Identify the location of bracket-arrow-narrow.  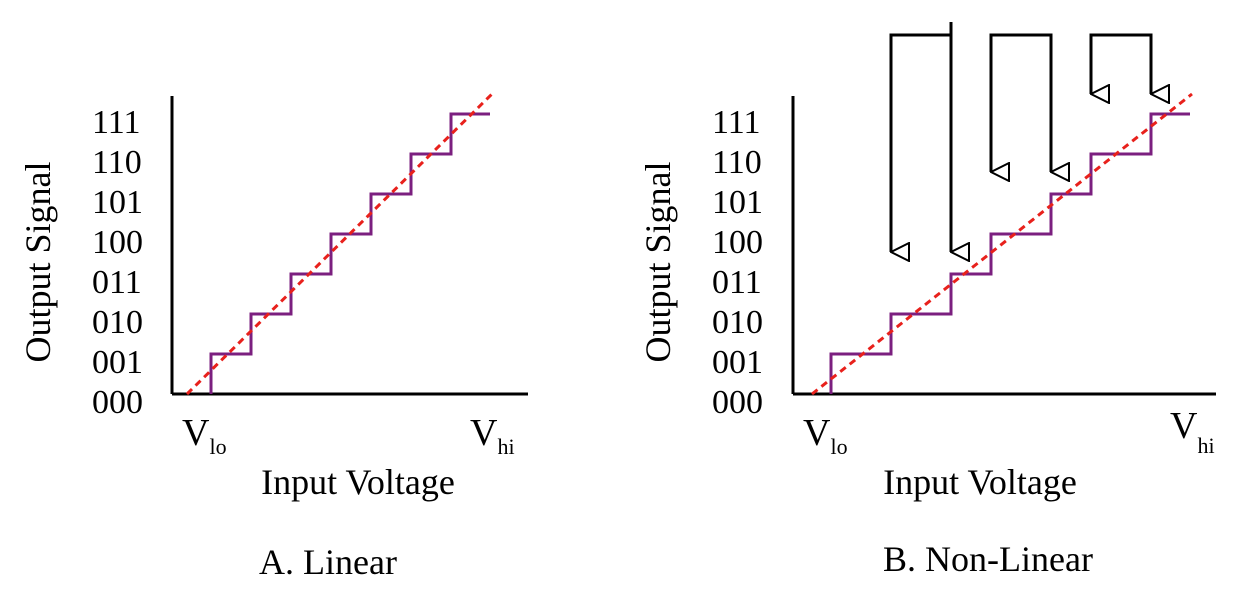
(1120, 63).